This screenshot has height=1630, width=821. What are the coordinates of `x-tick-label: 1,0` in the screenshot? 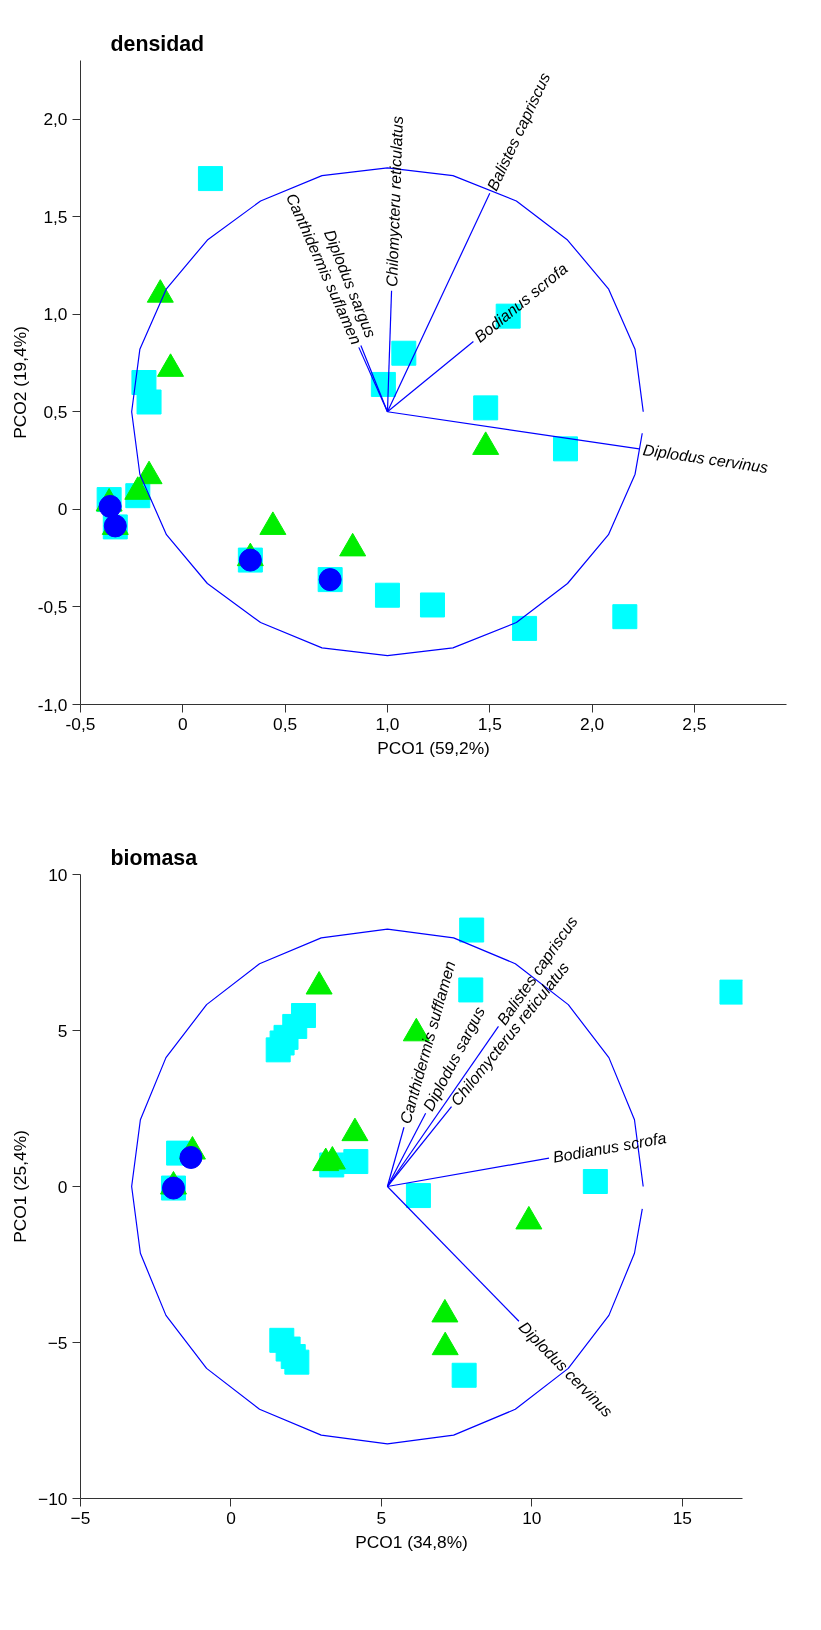 It's located at (387, 723).